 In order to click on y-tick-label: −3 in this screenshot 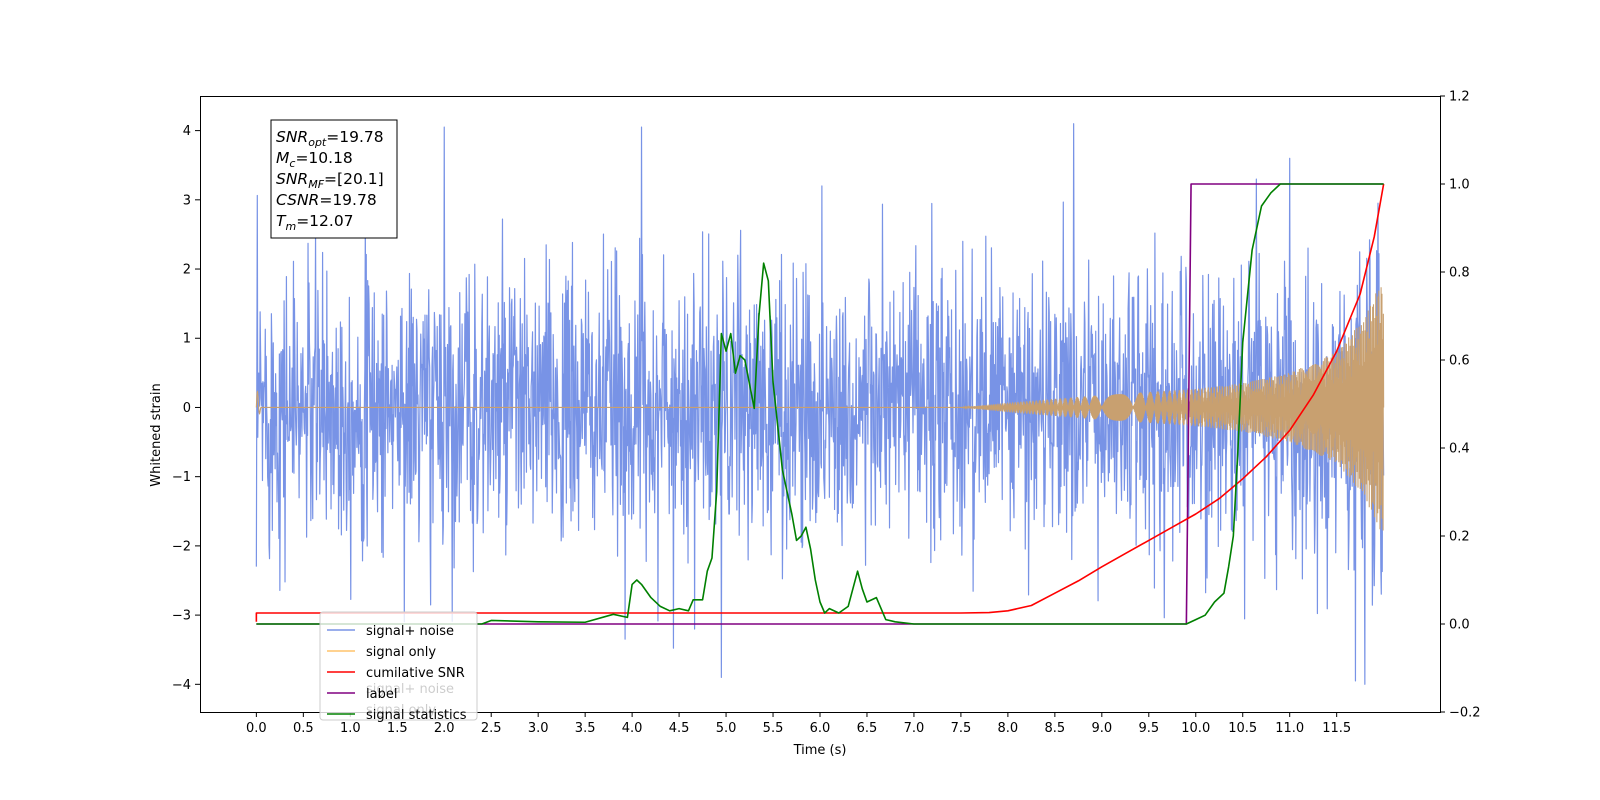, I will do `click(181, 616)`.